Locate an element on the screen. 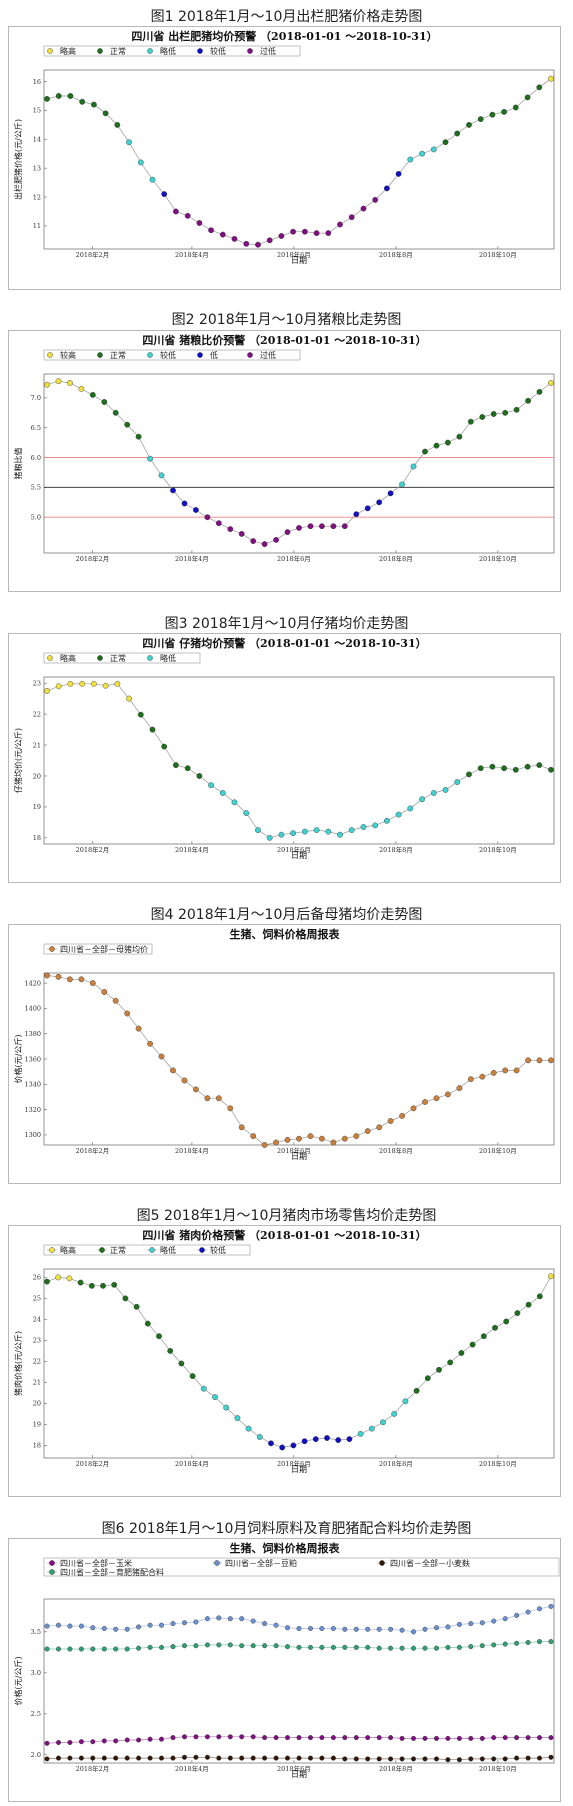 Image resolution: width=573 pixels, height=1806 pixels. y-axis-label: 价格(元/公斤) is located at coordinates (18, 1059).